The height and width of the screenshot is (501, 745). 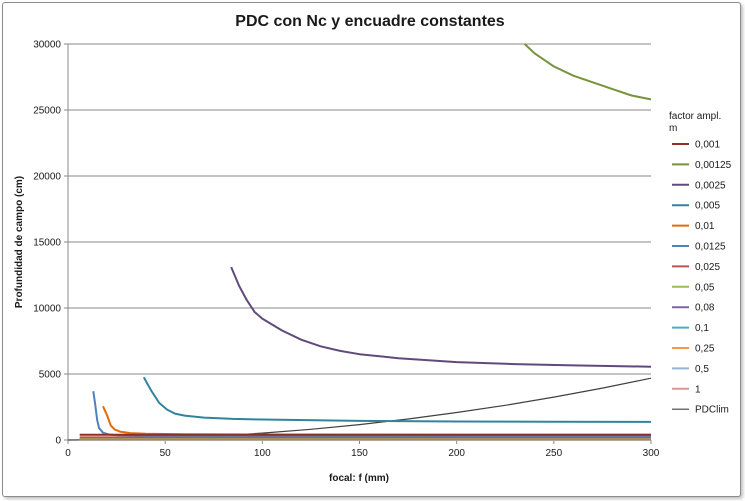 I want to click on x-axis-label: focal: f (mm), so click(x=359, y=478).